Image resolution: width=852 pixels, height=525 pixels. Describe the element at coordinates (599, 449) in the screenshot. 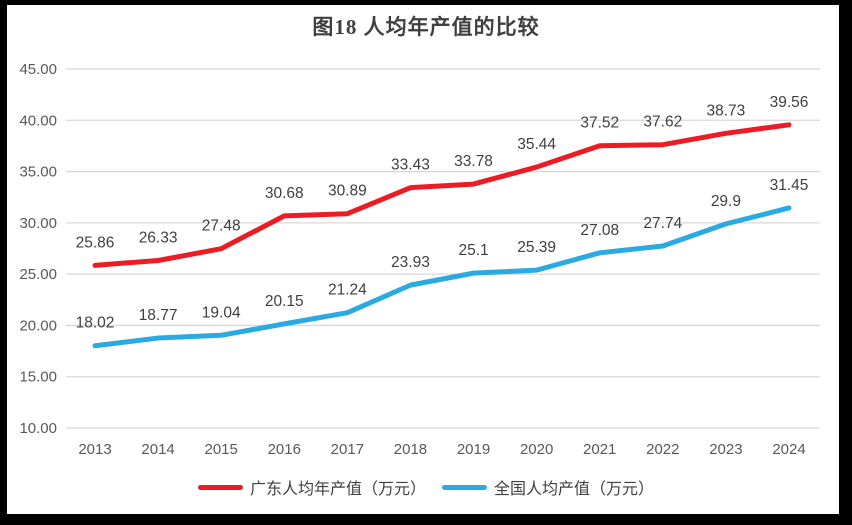

I see `x-axis-label: 2021` at that location.